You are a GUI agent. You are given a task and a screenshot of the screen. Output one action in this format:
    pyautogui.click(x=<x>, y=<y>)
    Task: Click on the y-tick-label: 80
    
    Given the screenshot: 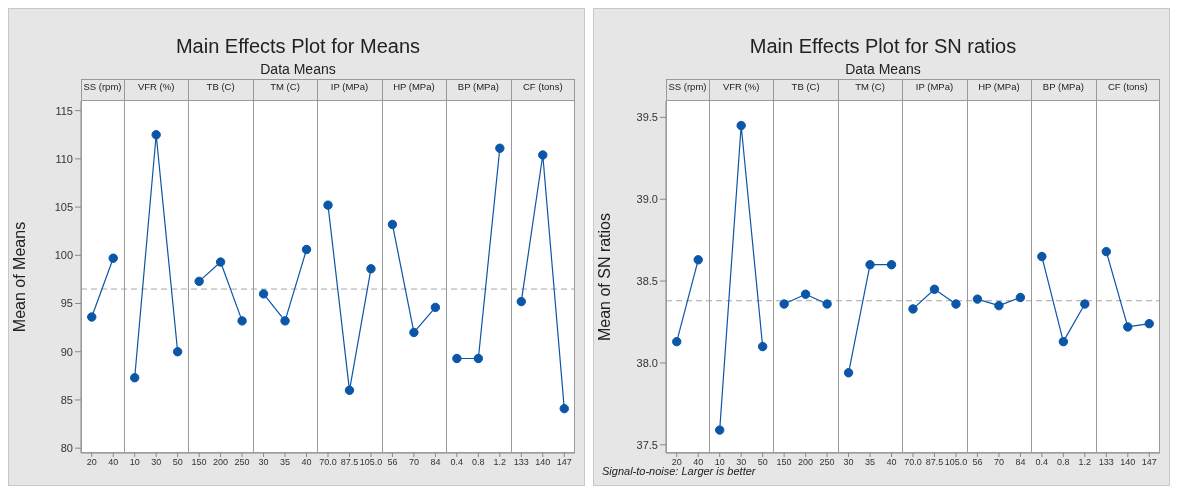 What is the action you would take?
    pyautogui.click(x=66, y=448)
    